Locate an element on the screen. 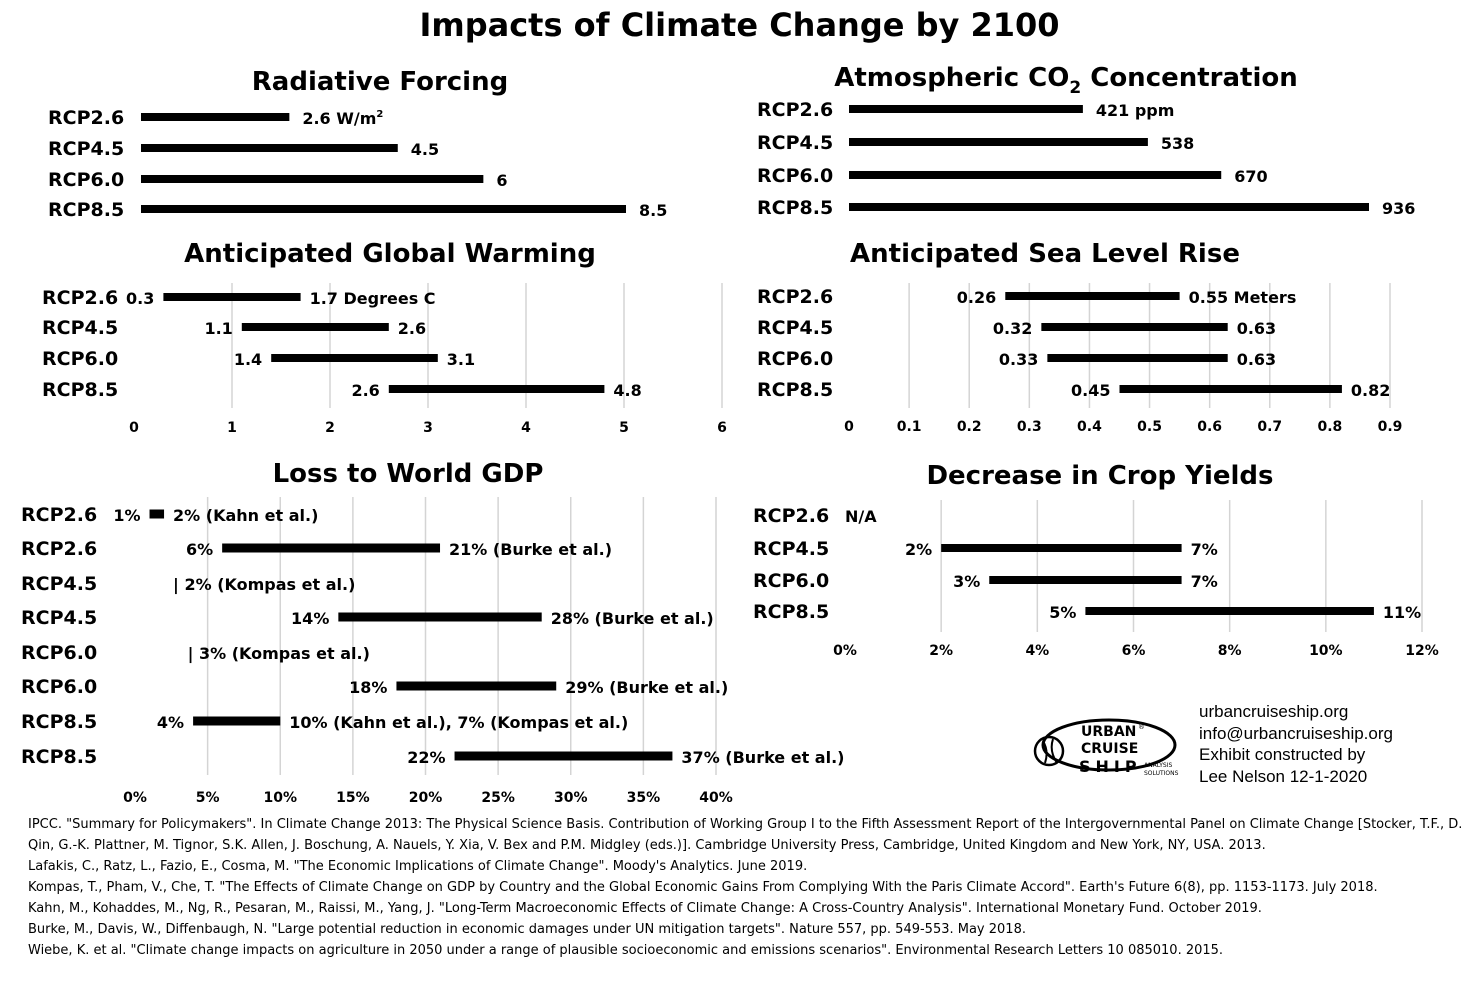 The height and width of the screenshot is (993, 1479). warming-tick-label: 6 is located at coordinates (722, 428).